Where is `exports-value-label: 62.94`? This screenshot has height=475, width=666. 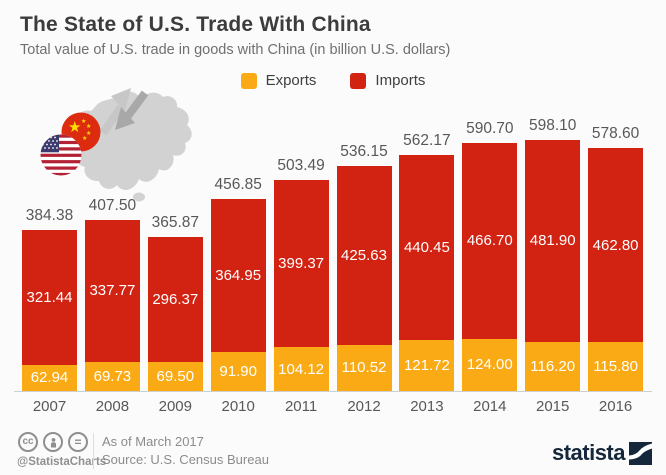 exports-value-label: 62.94 is located at coordinates (49, 378).